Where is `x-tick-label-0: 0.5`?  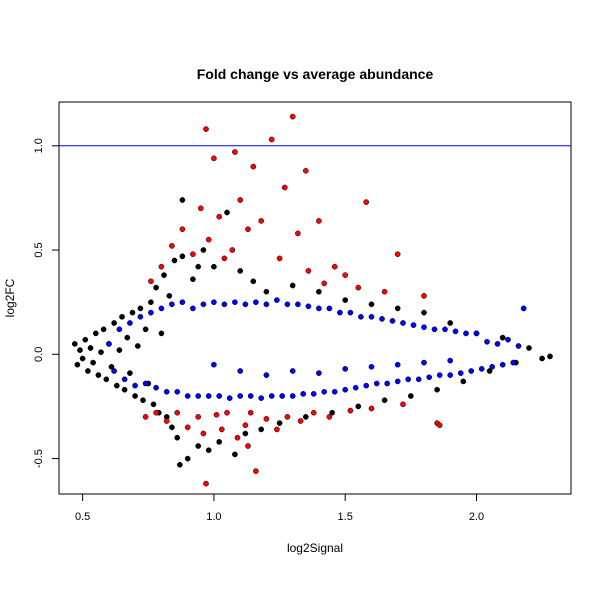 x-tick-label-0: 0.5 is located at coordinates (82, 517).